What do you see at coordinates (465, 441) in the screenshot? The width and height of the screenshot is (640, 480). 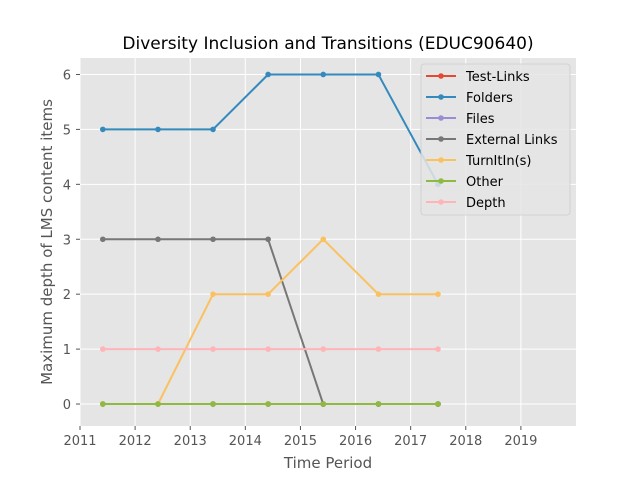 I see `x-tick-label: 2018` at bounding box center [465, 441].